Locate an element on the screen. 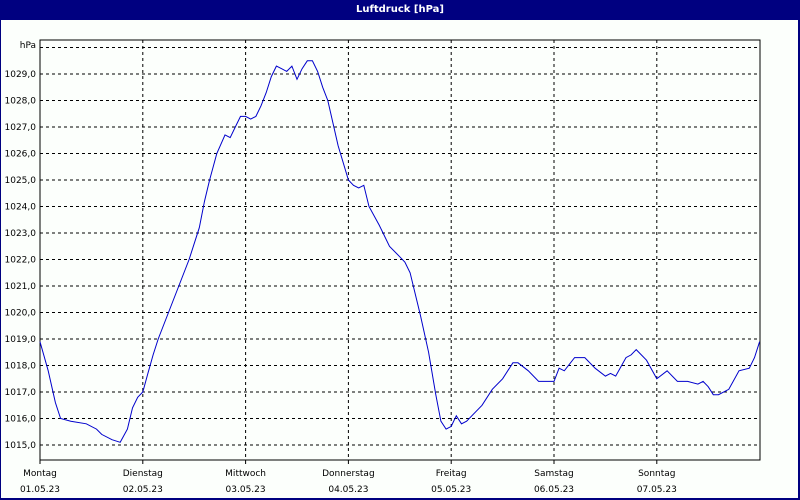  x-tick-date-label: 04.05.23 is located at coordinates (348, 490).